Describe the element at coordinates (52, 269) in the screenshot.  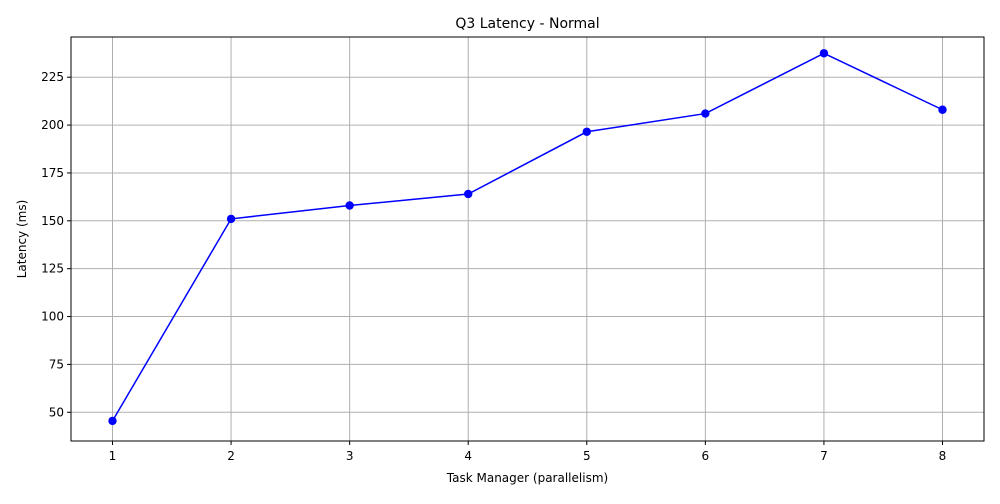
I see `y-tick-label: 125` at that location.